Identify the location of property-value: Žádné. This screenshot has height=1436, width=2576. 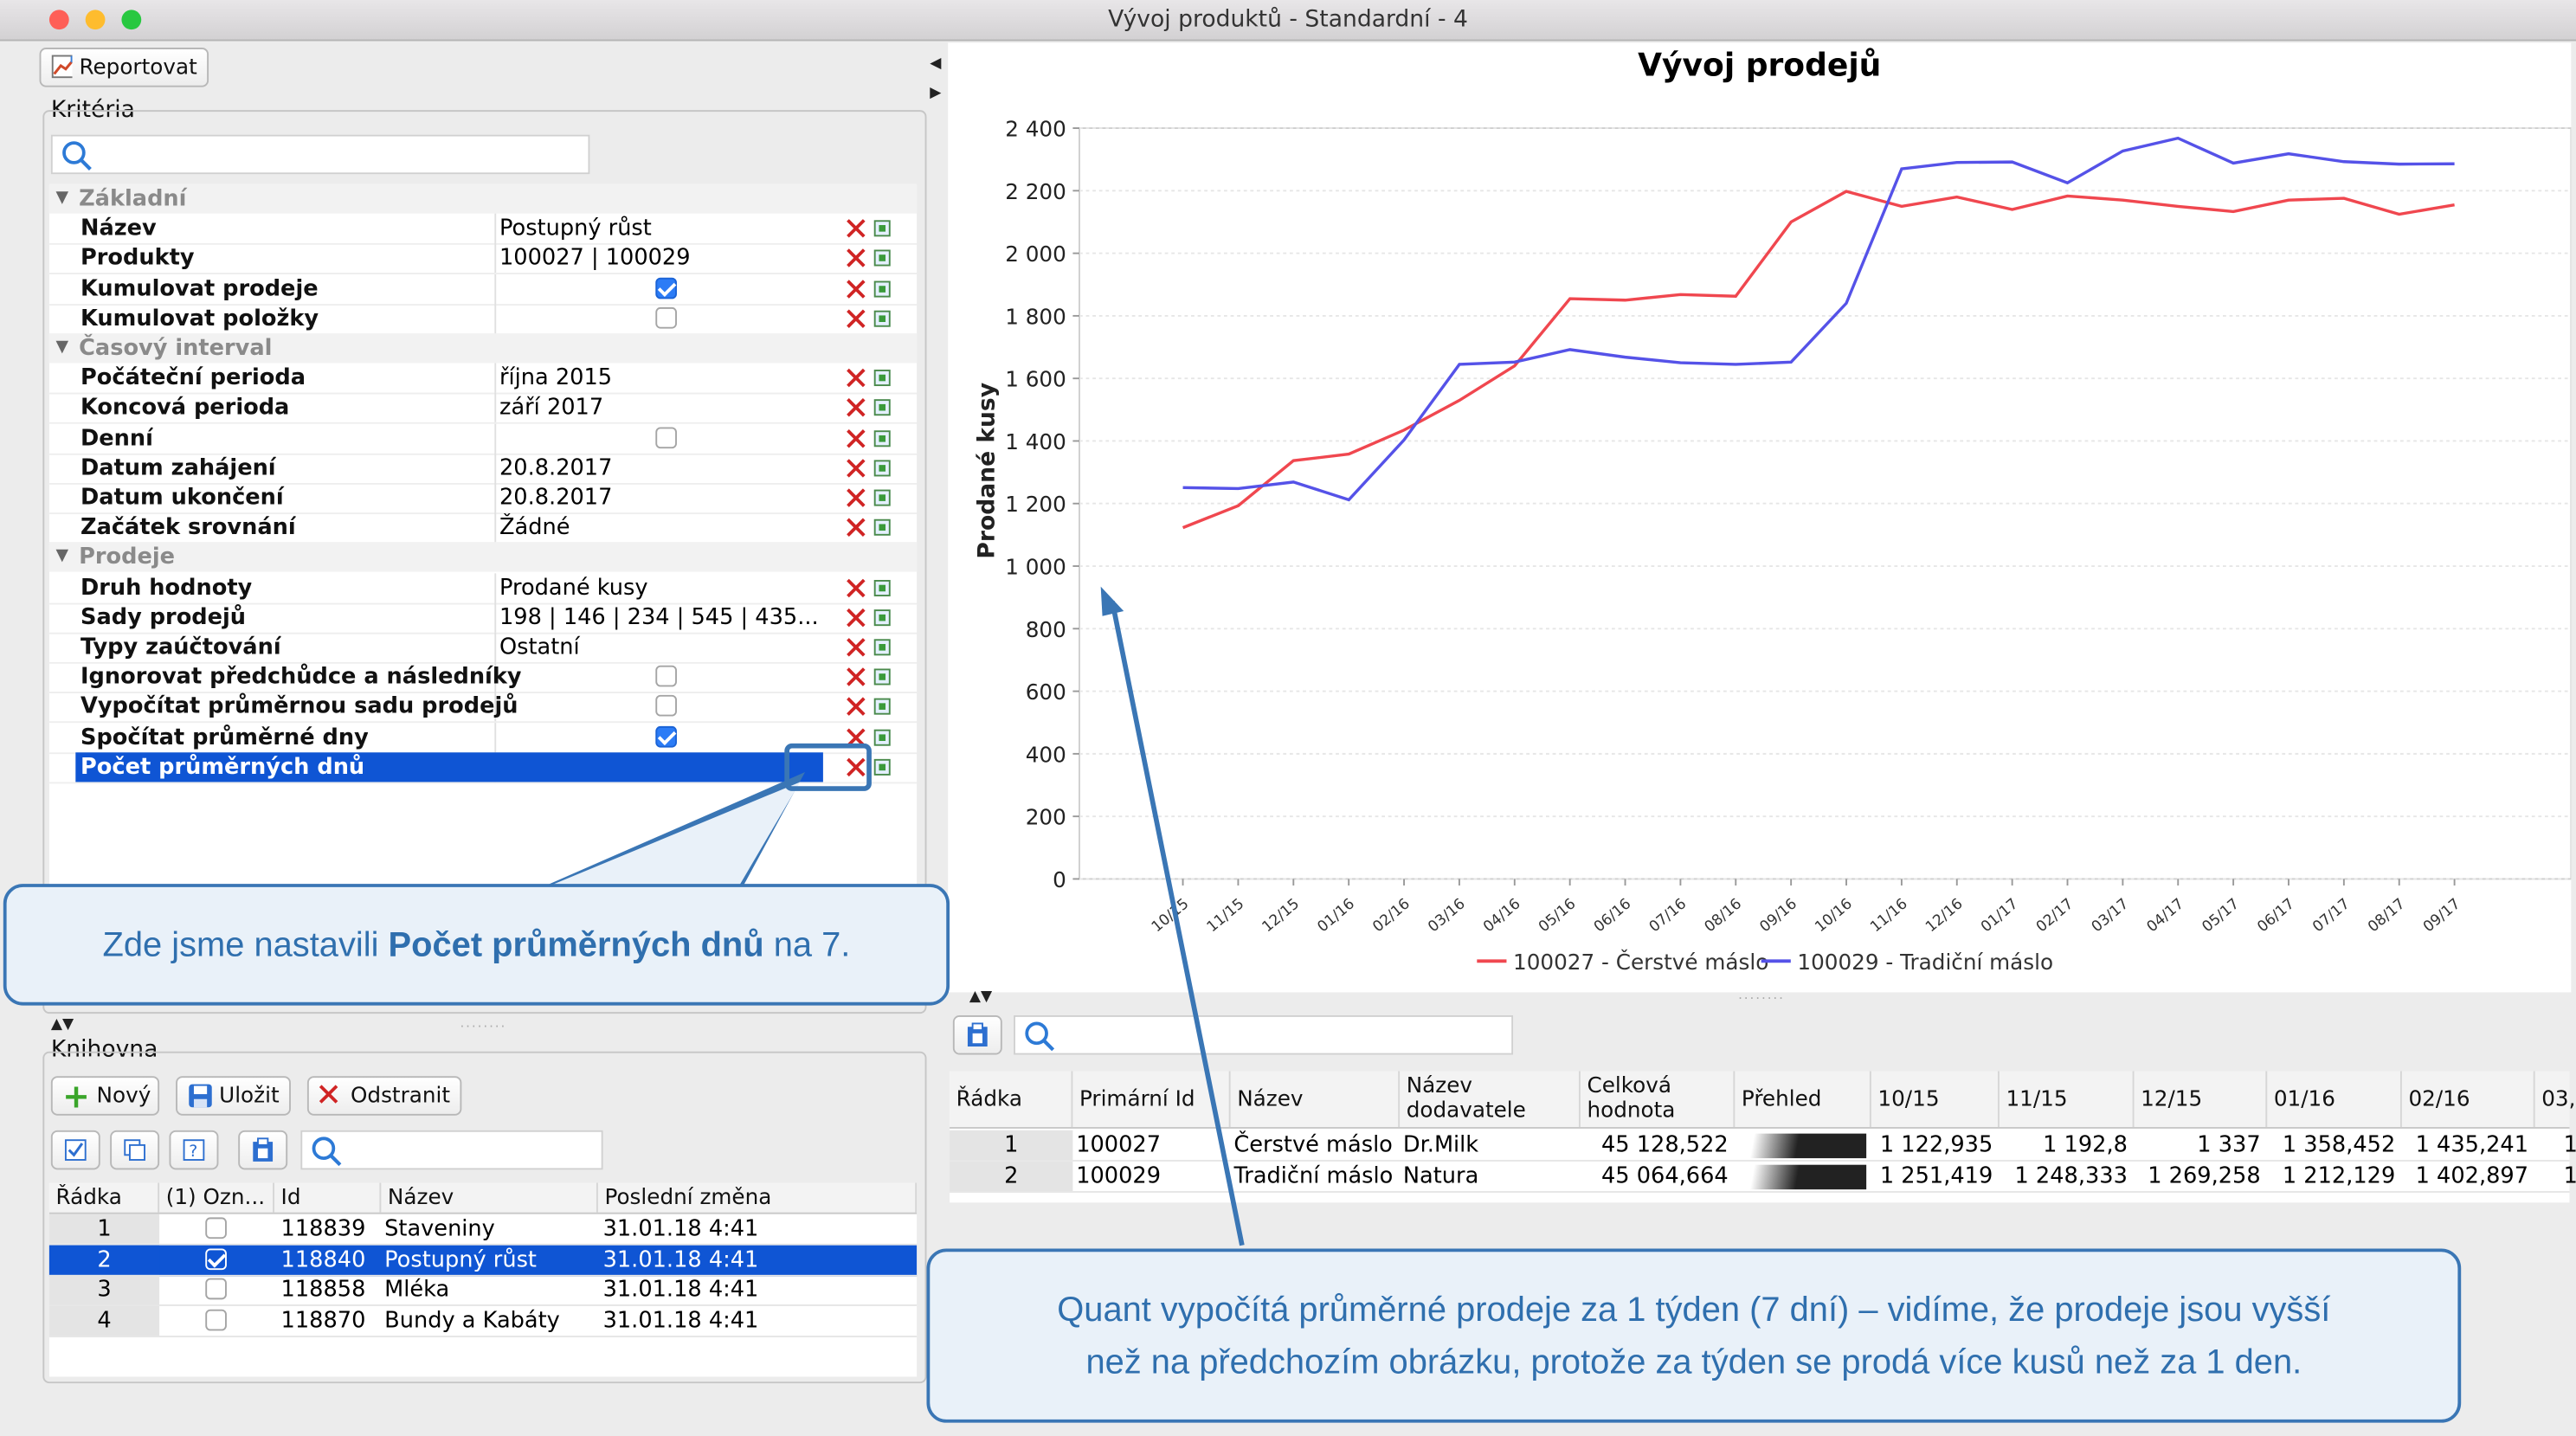
(534, 527).